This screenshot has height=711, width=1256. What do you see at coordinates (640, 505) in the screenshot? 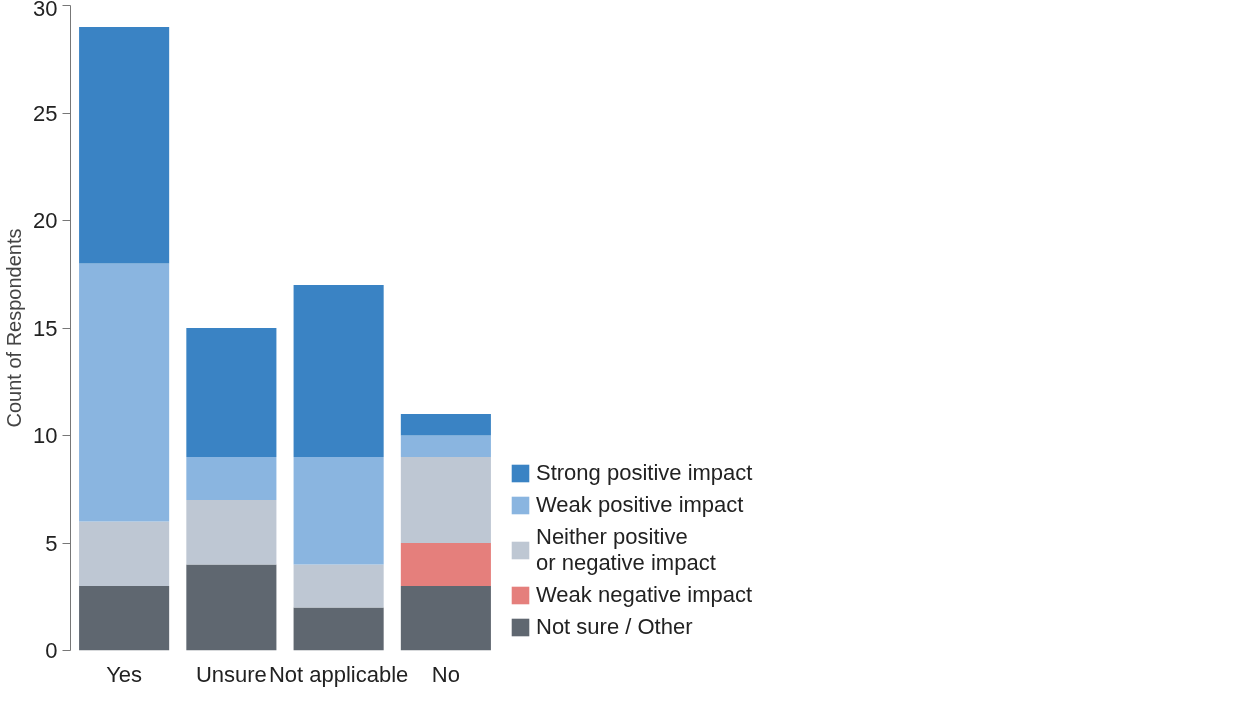
I see `legend-label: Weak positive impact` at bounding box center [640, 505].